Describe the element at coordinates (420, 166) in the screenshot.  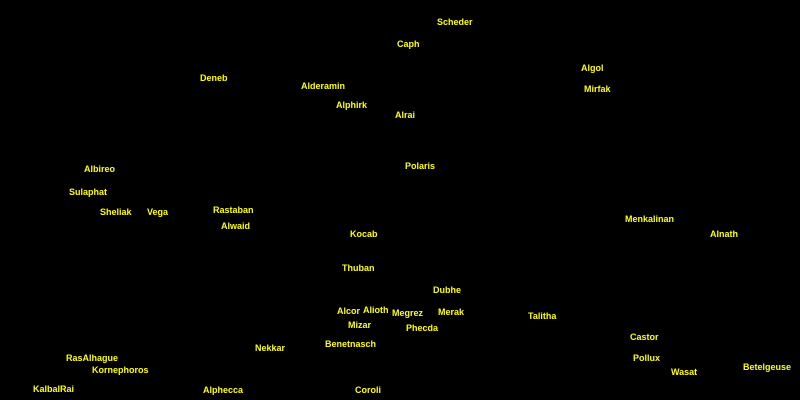
I see `star-label-polaris: Polaris` at that location.